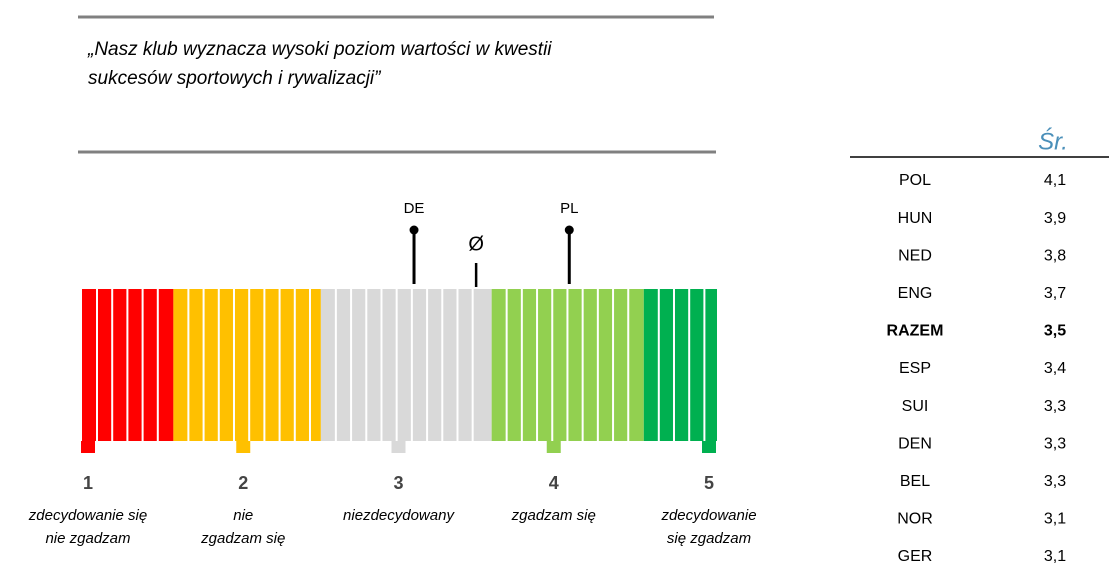 The image size is (1109, 569). Describe the element at coordinates (243, 515) in the screenshot. I see `tick-description: nie` at that location.